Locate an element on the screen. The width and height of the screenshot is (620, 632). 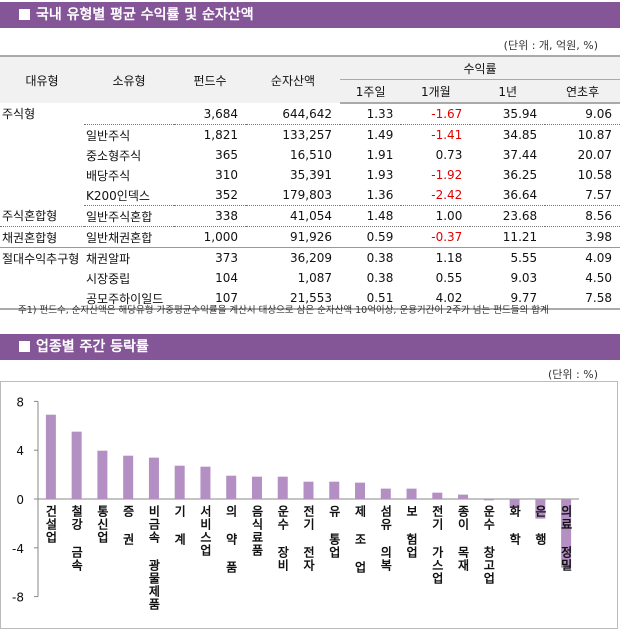
cell-y1: 34.85 is located at coordinates (520, 135).